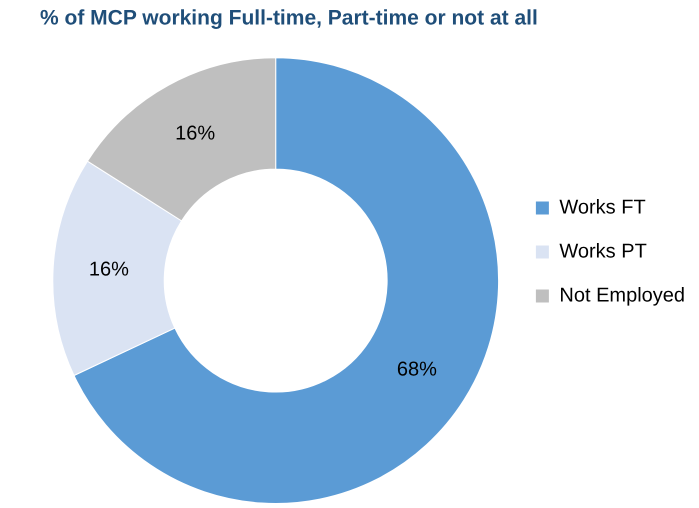  Describe the element at coordinates (289, 18) in the screenshot. I see `chart-title: % of MCP working Full-time, Part-time or not at all` at that location.